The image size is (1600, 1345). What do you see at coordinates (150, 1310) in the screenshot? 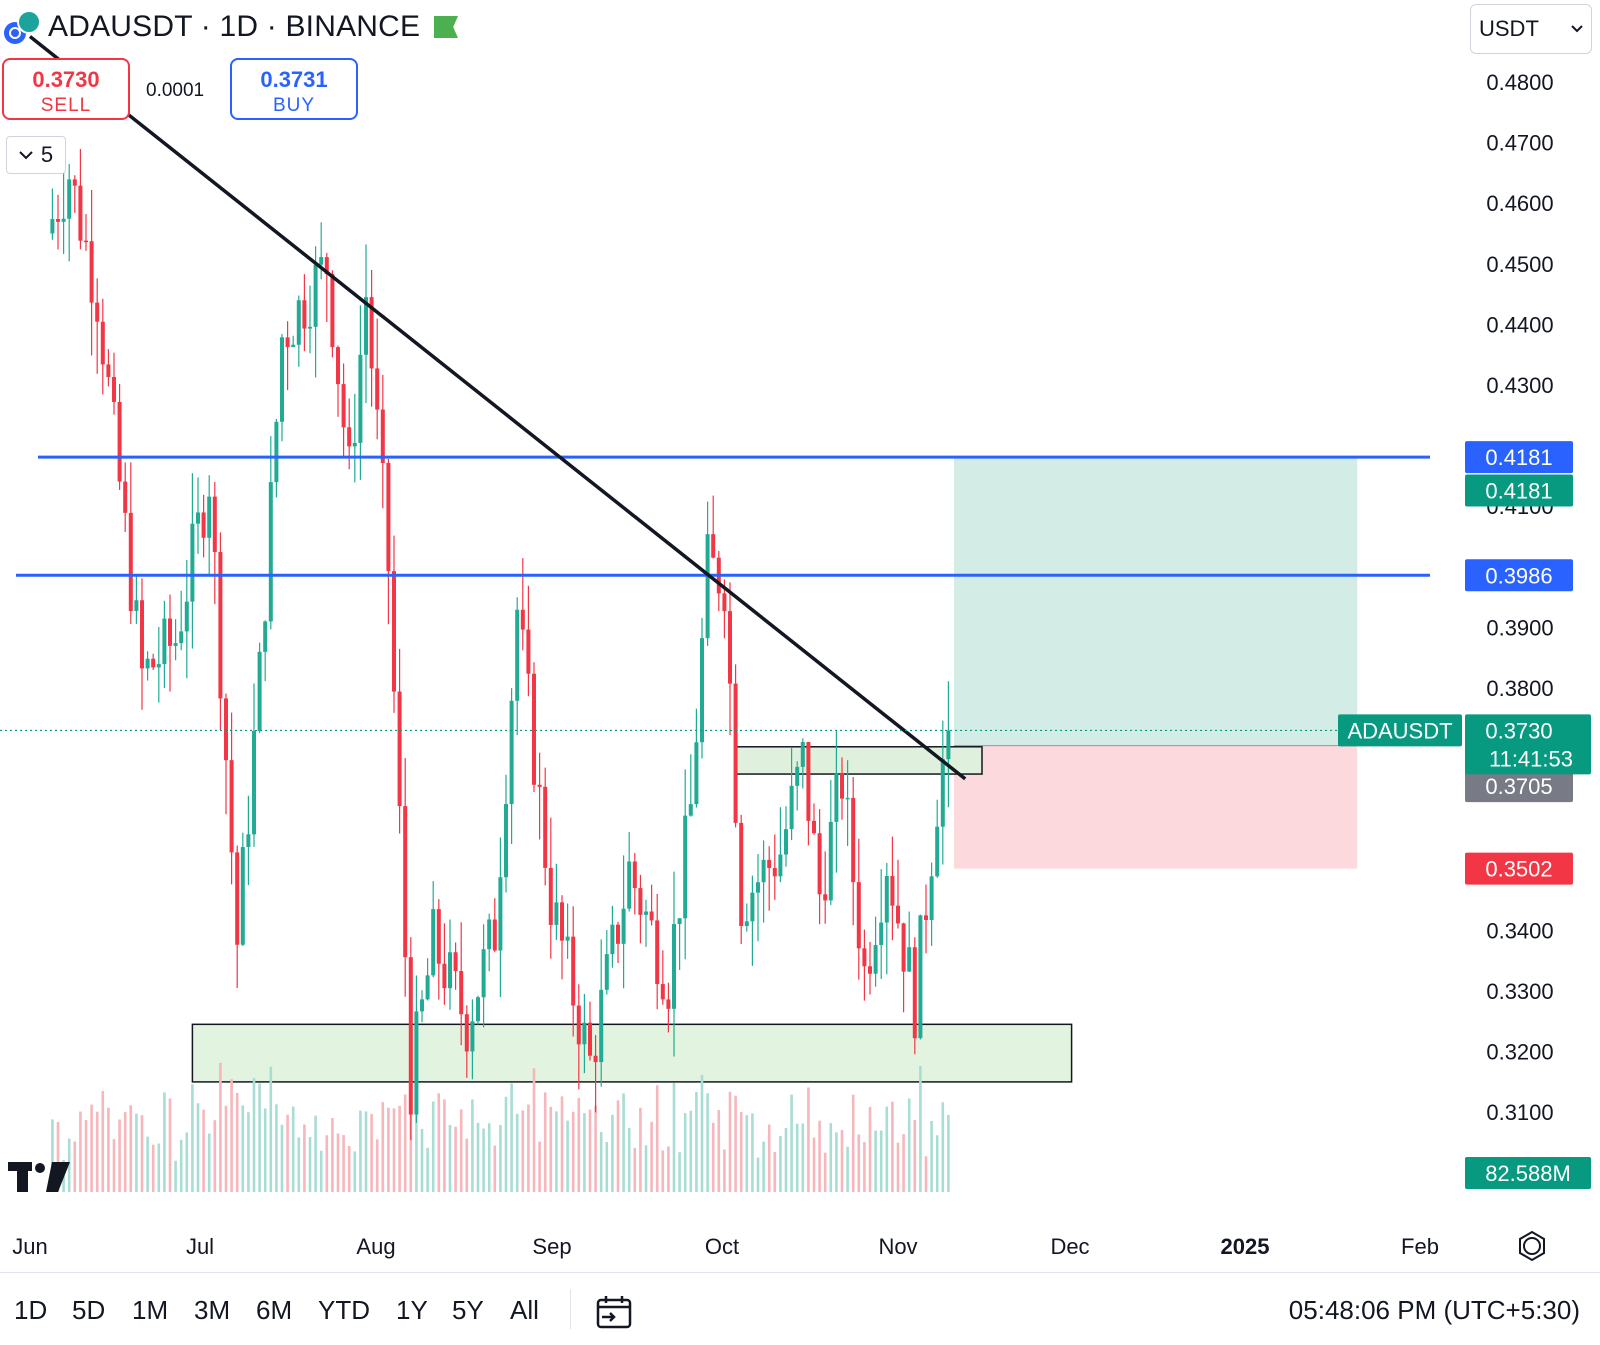
I see `range-1m: 1M` at bounding box center [150, 1310].